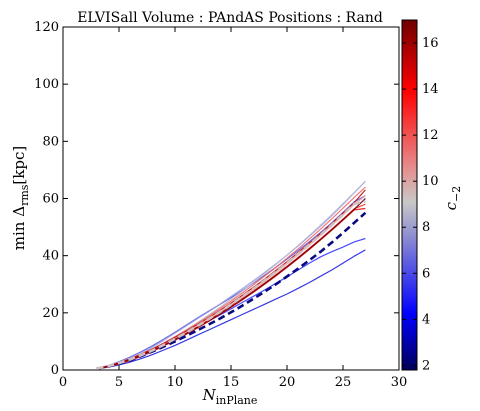  Describe the element at coordinates (430, 43) in the screenshot. I see `colorbar-tick-label: 16` at that location.